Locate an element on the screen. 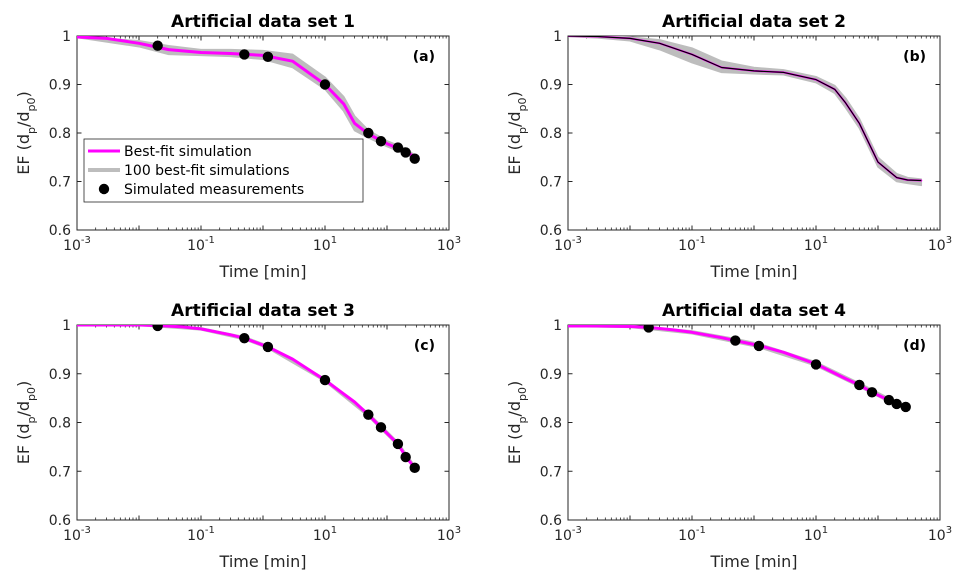  legend-swatch-measurement is located at coordinates (104, 189).